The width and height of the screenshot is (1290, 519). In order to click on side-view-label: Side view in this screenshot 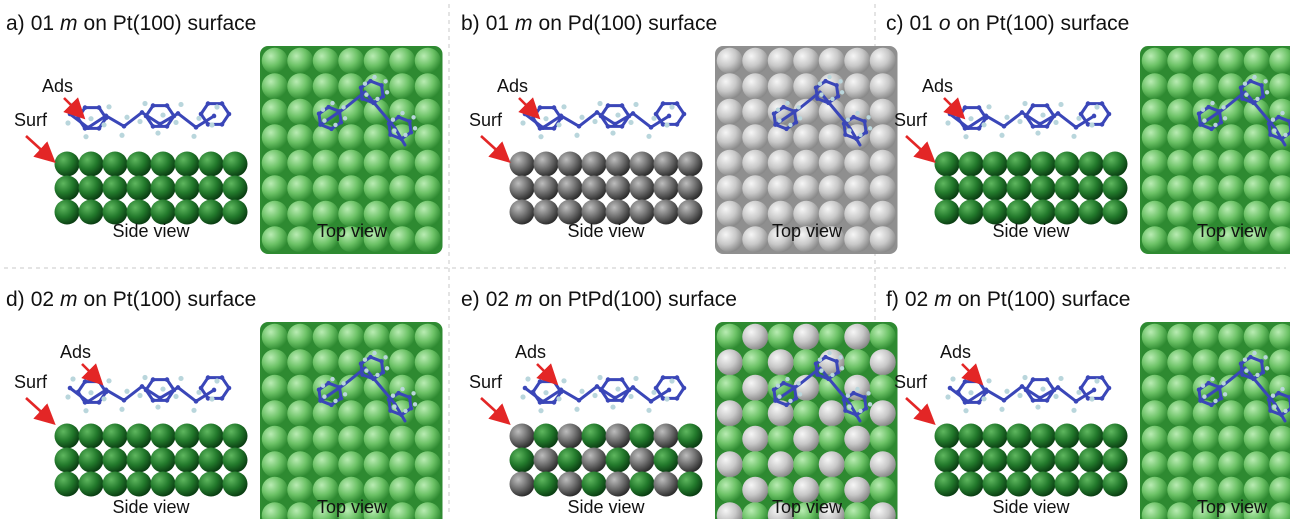, I will do `click(151, 231)`.